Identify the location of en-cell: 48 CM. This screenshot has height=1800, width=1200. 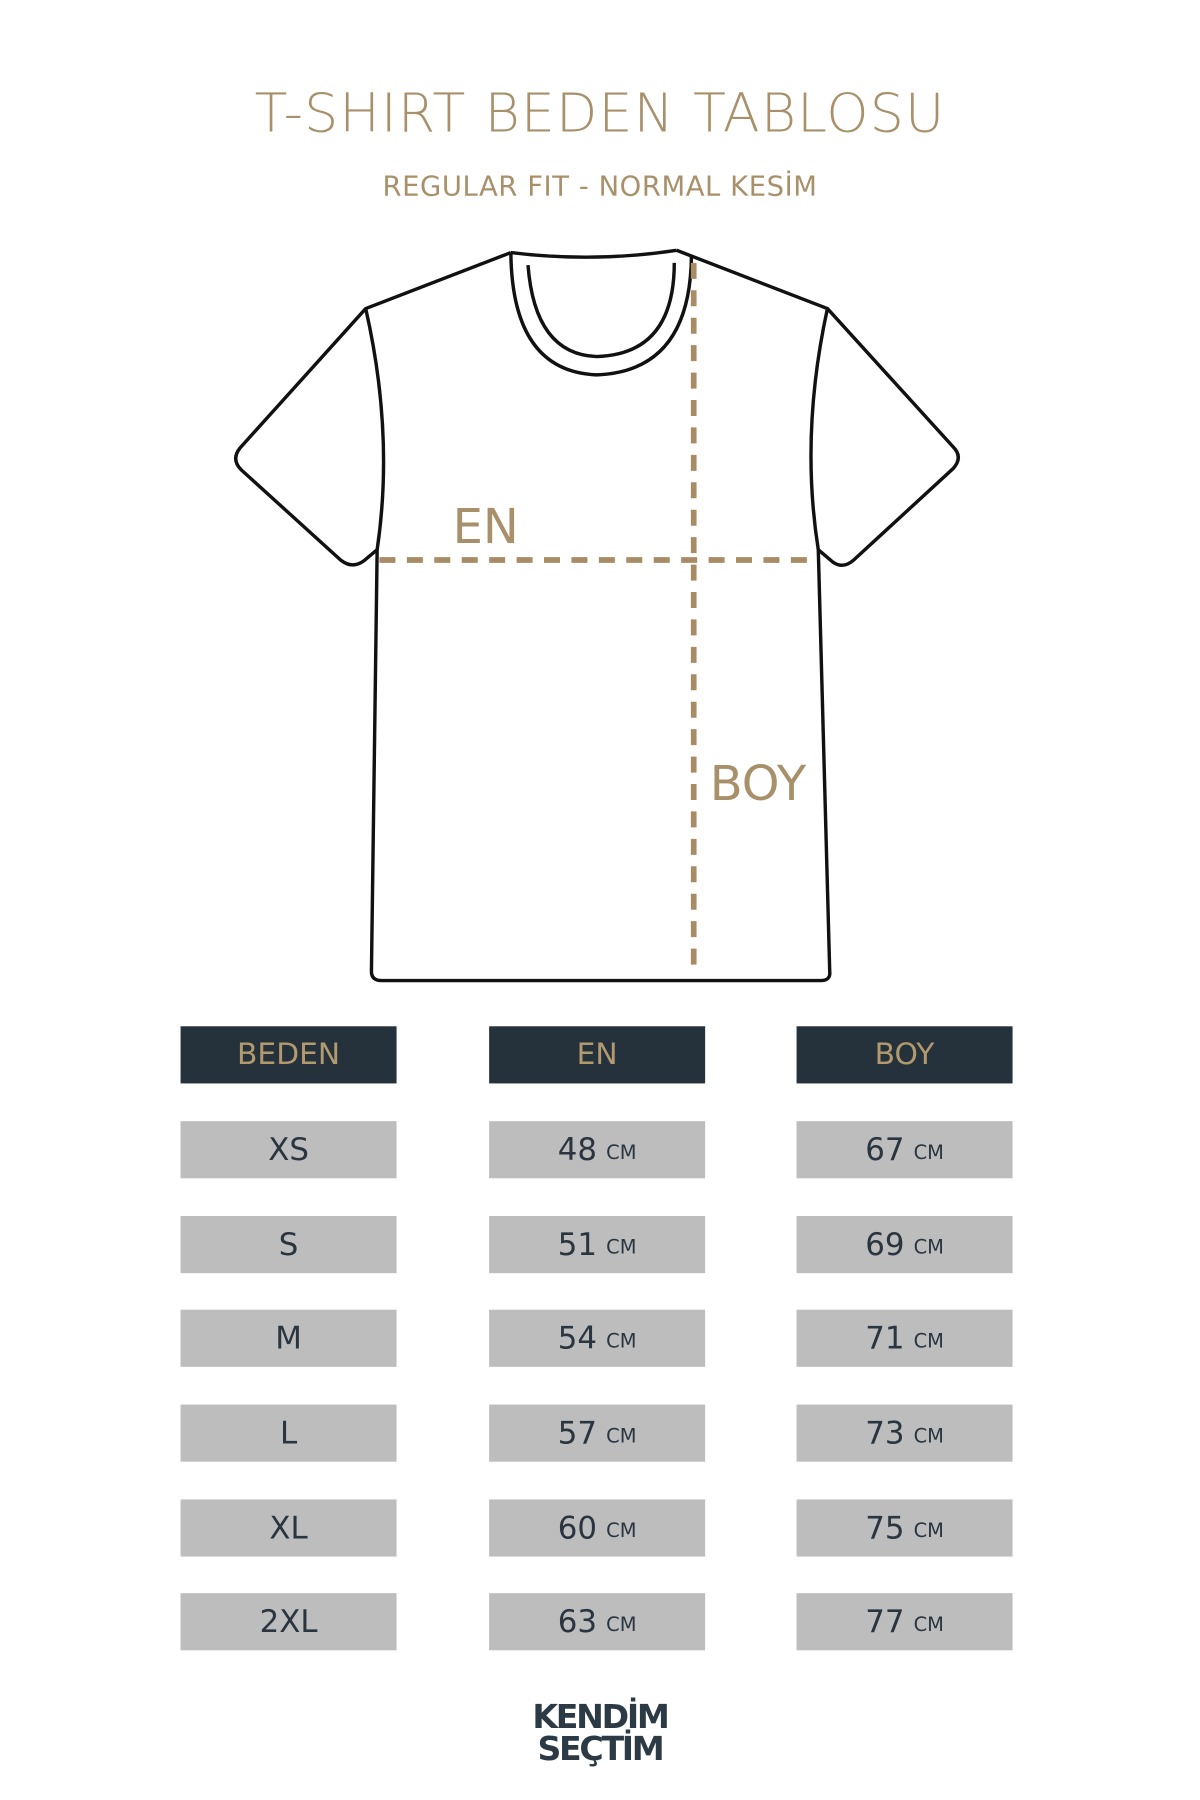
(597, 1150).